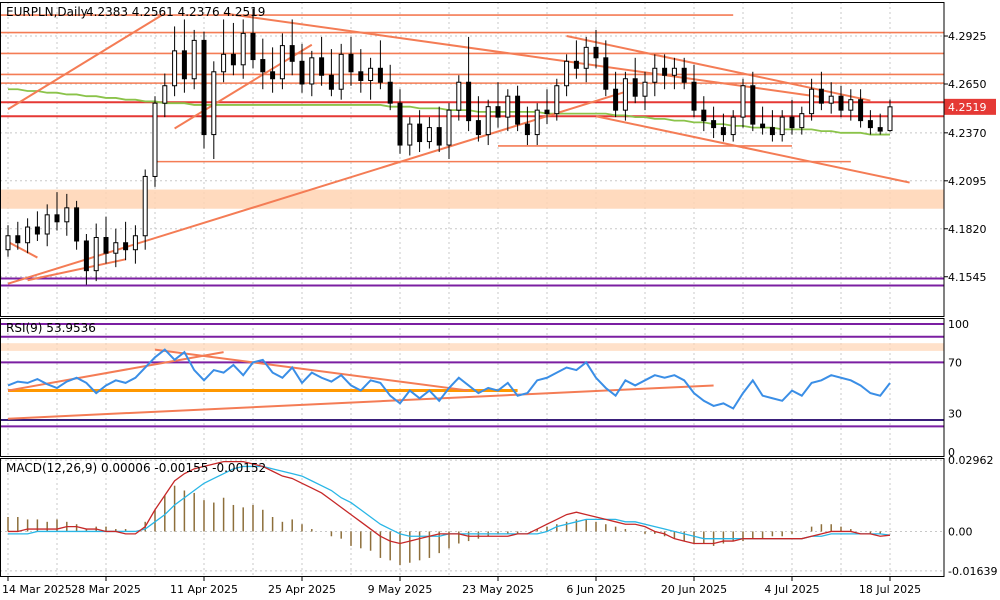 This screenshot has height=600, width=1000. I want to click on time-tick-label: 20 Jun 2025, so click(694, 589).